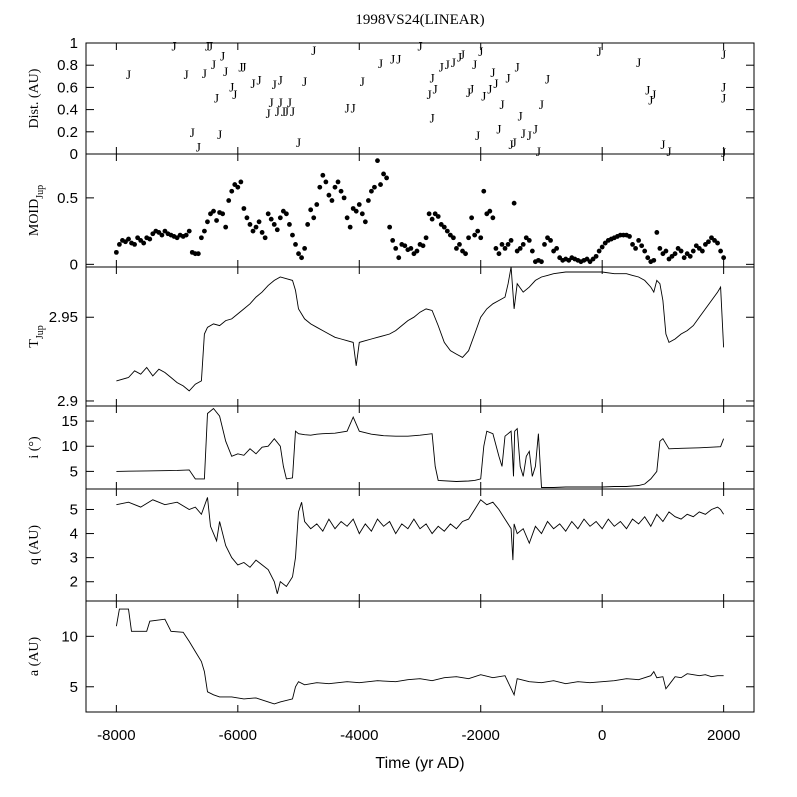  I want to click on y-axis-label: a (AU), so click(34, 657).